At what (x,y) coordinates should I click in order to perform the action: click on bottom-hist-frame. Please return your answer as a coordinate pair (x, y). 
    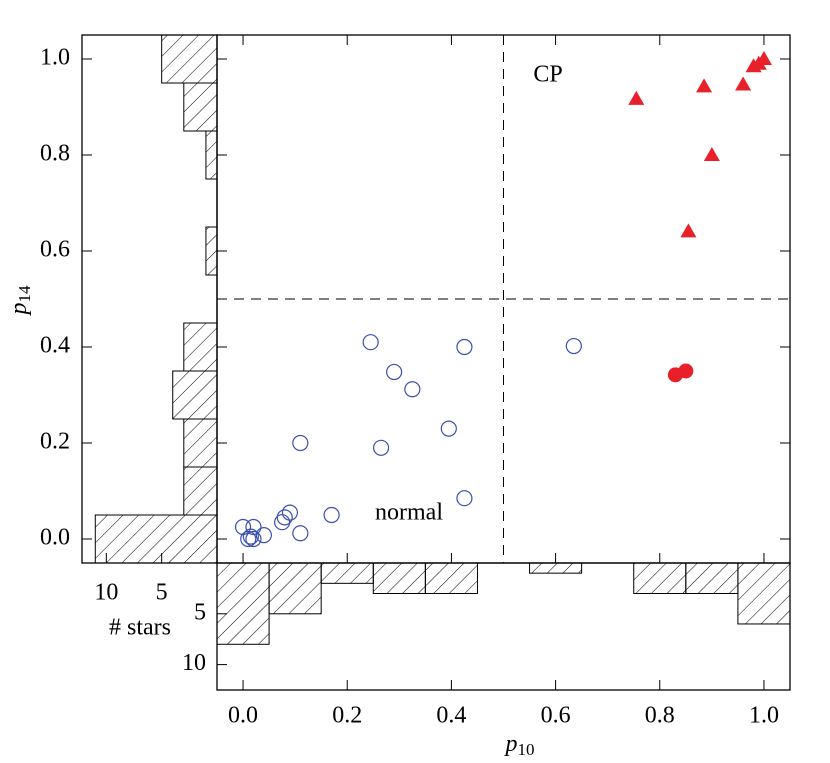
    Looking at the image, I should click on (503, 626).